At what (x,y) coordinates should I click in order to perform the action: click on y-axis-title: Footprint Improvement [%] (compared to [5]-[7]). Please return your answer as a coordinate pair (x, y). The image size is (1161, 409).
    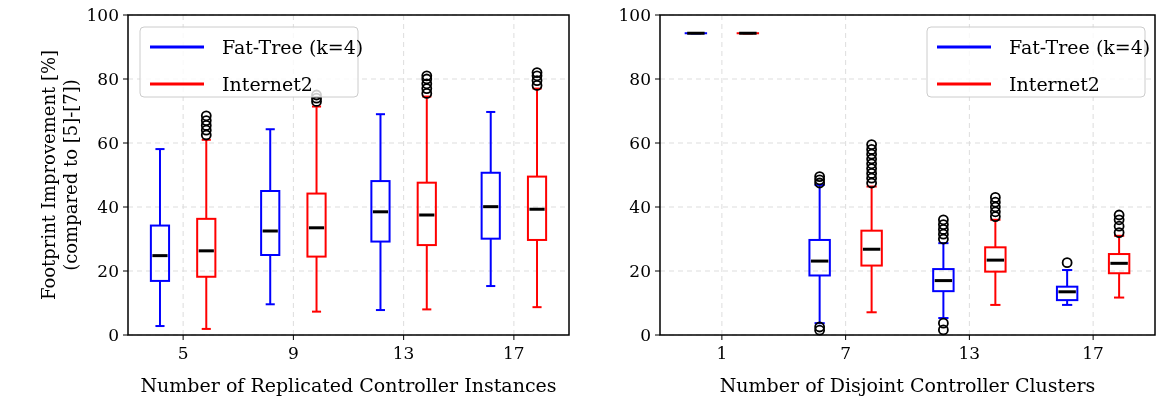
    Looking at the image, I should click on (59, 175).